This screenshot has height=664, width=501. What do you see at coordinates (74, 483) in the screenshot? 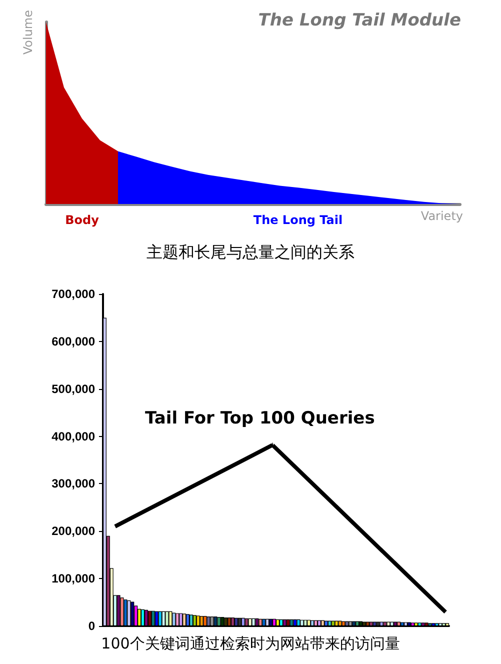
I see `y-tick-label: 300,000` at bounding box center [74, 483].